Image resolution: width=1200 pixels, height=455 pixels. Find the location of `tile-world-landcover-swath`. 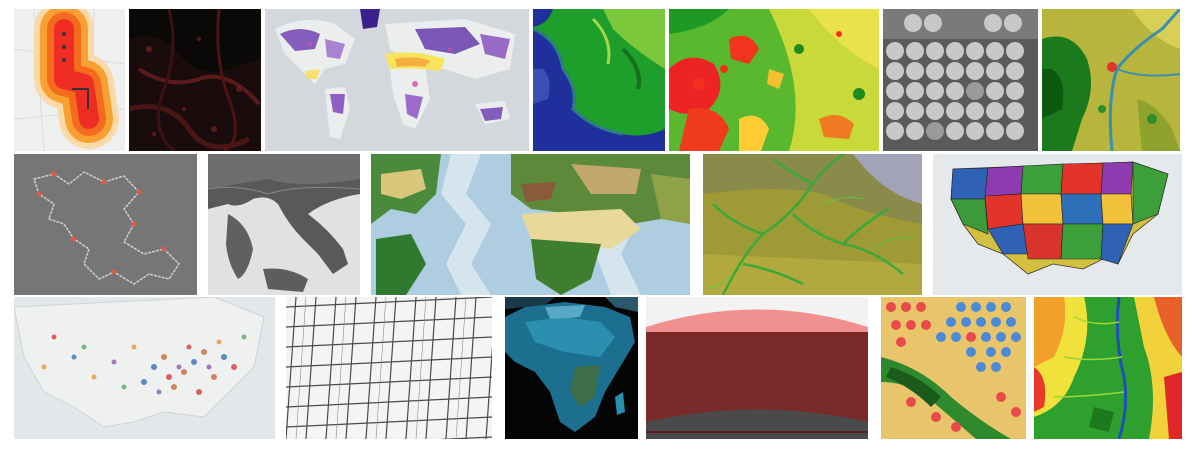

tile-world-landcover-swath is located at coordinates (530, 224).